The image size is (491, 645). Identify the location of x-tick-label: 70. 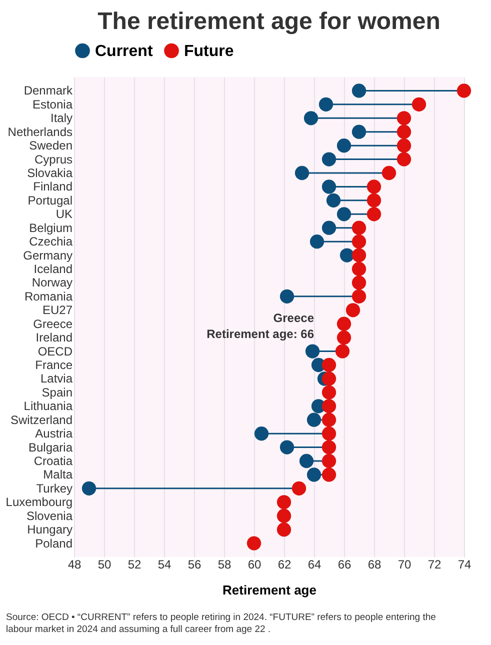
(405, 565).